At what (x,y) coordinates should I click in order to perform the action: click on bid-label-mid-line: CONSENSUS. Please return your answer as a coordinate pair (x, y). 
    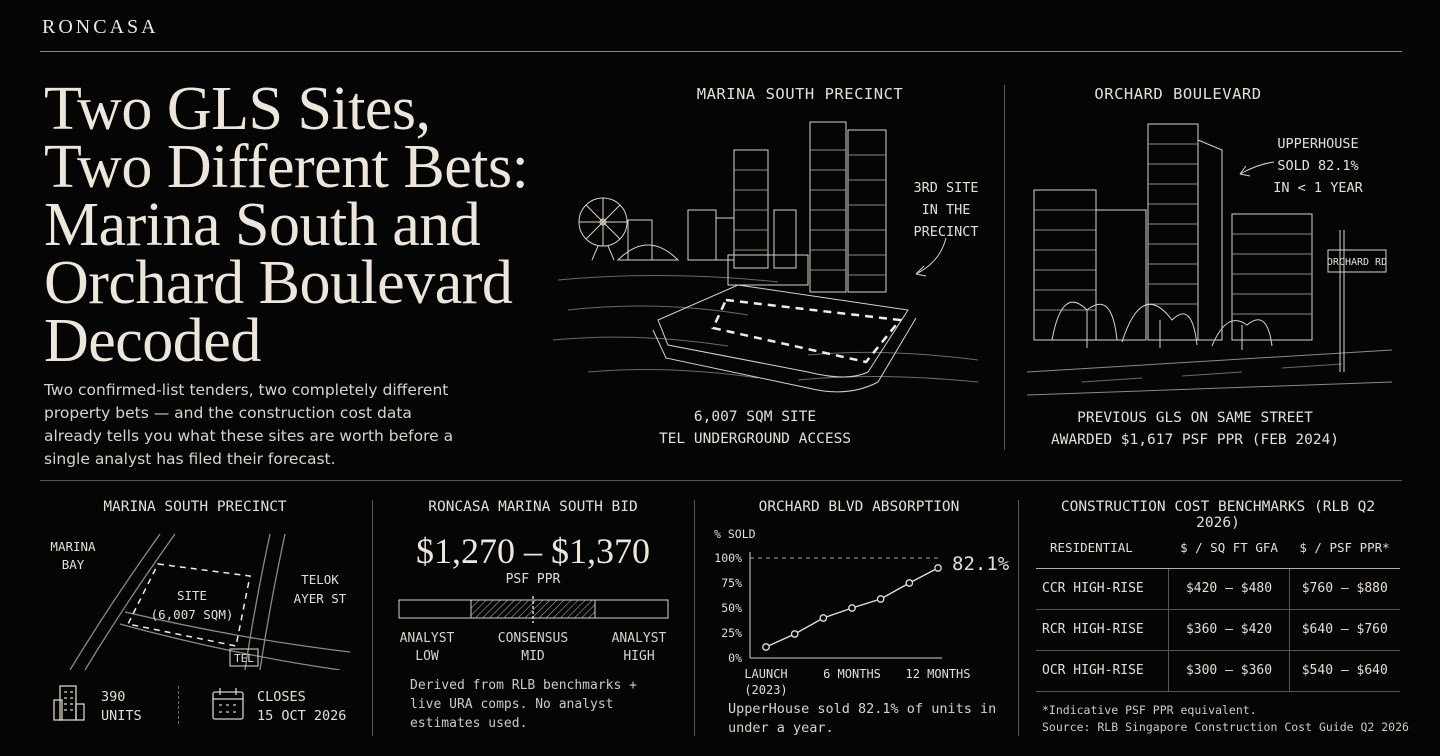
    Looking at the image, I should click on (533, 638).